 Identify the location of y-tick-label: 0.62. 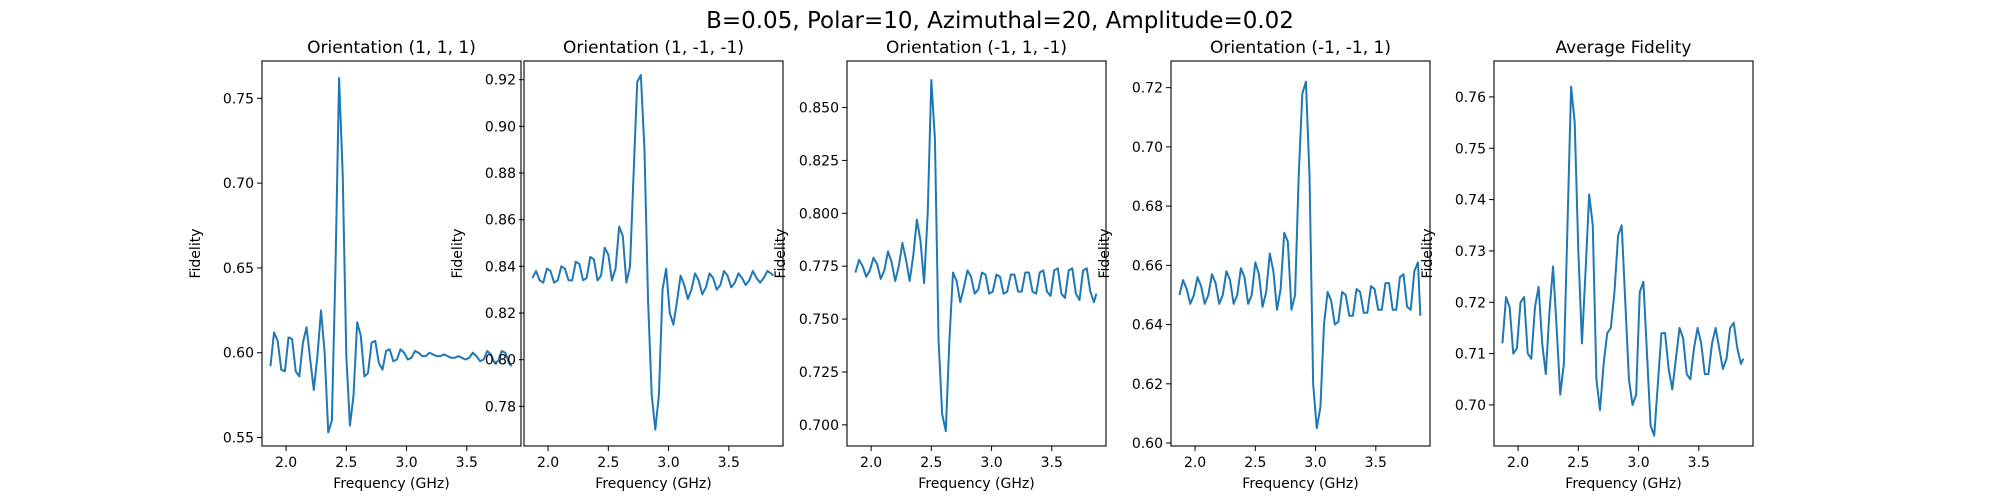
(1147, 385).